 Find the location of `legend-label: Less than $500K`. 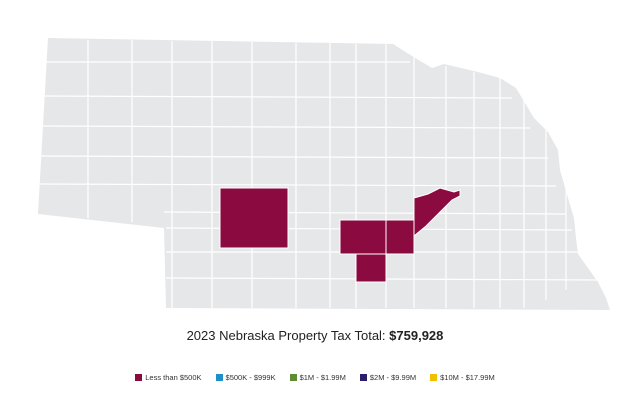

legend-label: Less than $500K is located at coordinates (173, 377).